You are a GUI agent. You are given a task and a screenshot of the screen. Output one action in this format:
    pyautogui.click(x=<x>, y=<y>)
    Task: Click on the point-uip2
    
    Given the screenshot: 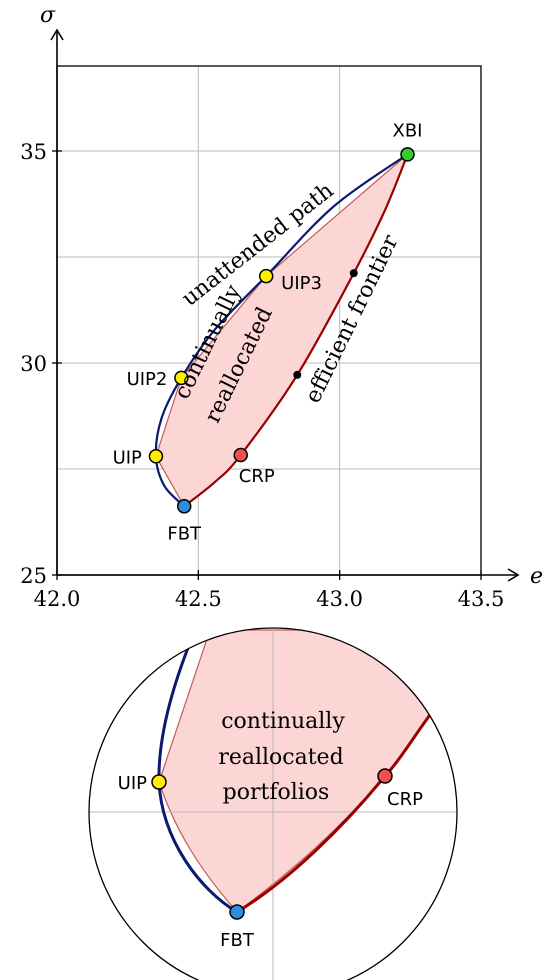 What is the action you would take?
    pyautogui.click(x=181, y=378)
    